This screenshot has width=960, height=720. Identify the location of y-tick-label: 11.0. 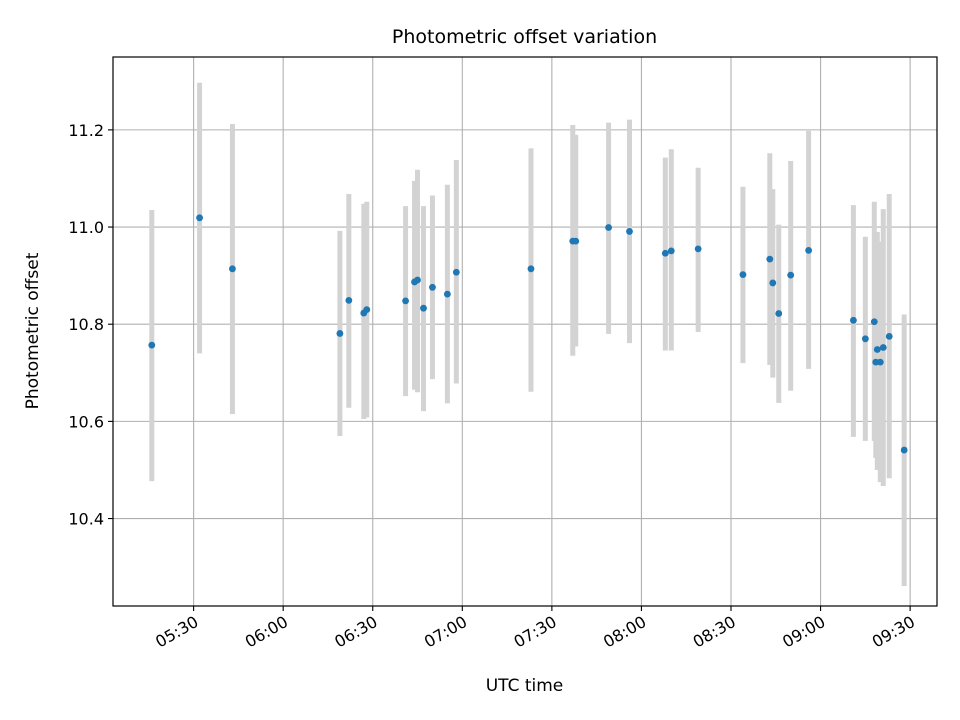
(86, 227).